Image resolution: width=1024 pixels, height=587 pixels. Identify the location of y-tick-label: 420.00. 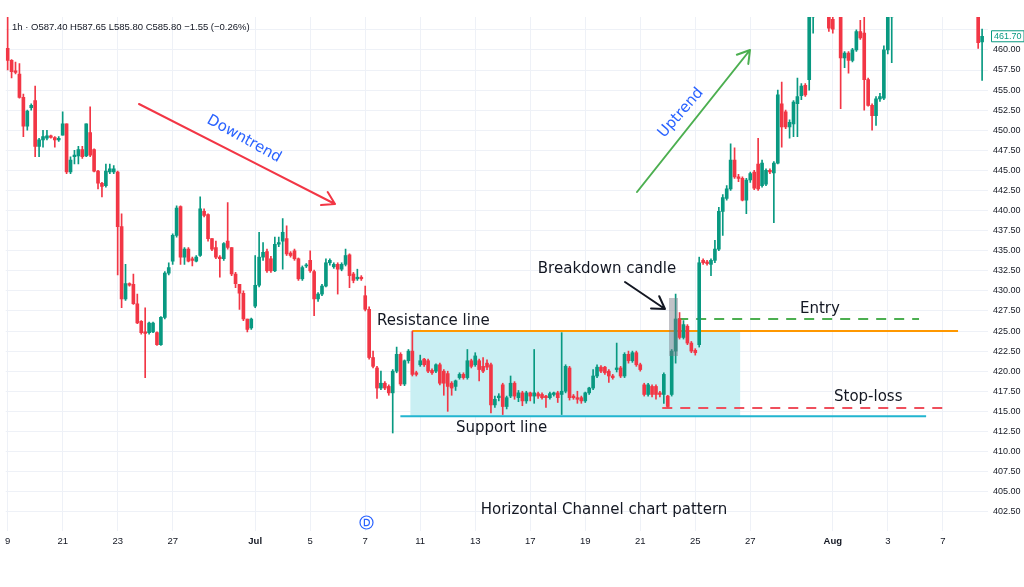
(1007, 370).